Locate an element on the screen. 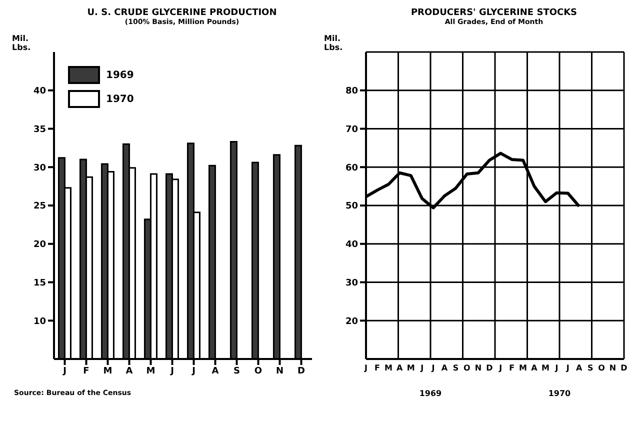  legend-label: 1969 is located at coordinates (120, 75).